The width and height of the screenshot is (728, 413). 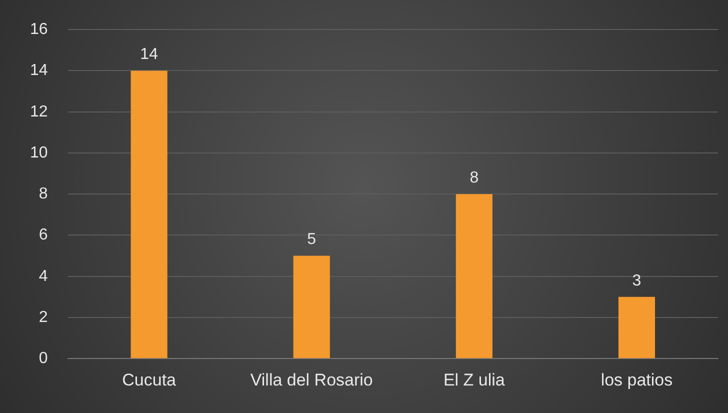 I want to click on y-tick-label: 6, so click(x=43, y=235).